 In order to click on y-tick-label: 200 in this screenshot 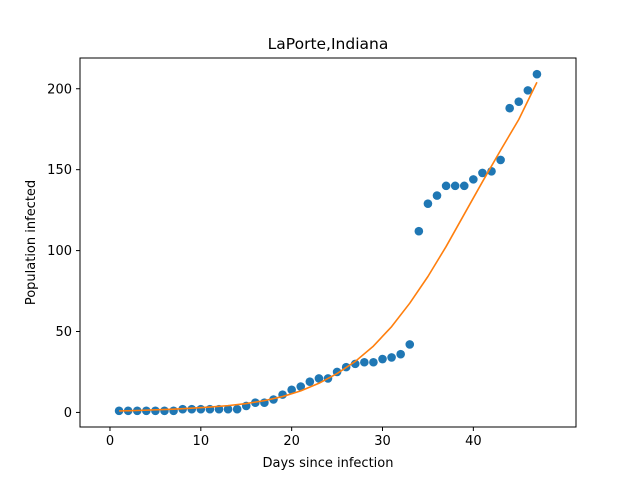, I will do `click(59, 89)`.